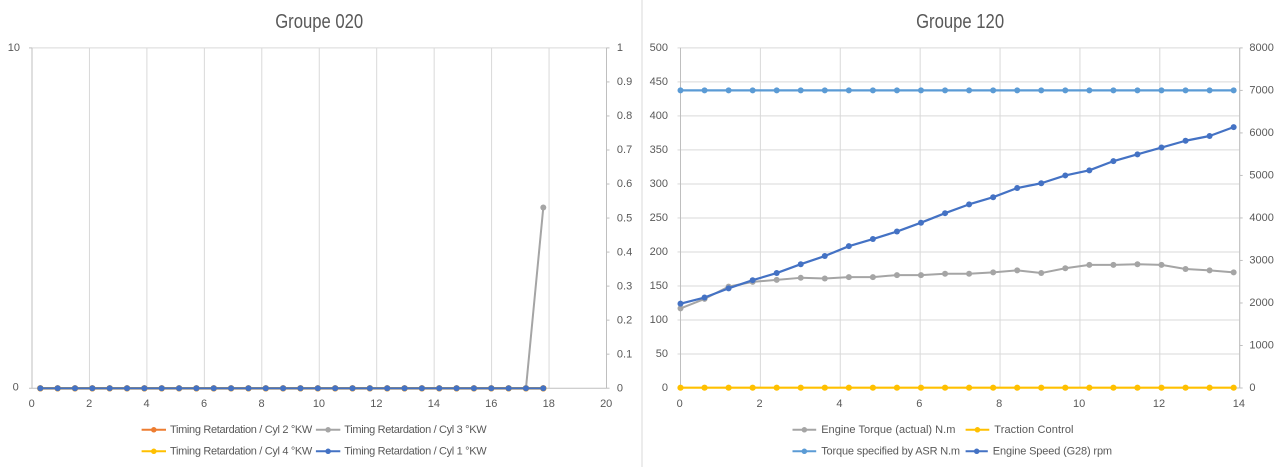 Image resolution: width=1280 pixels, height=467 pixels. Describe the element at coordinates (659, 184) in the screenshot. I see `svg-text: 300` at that location.